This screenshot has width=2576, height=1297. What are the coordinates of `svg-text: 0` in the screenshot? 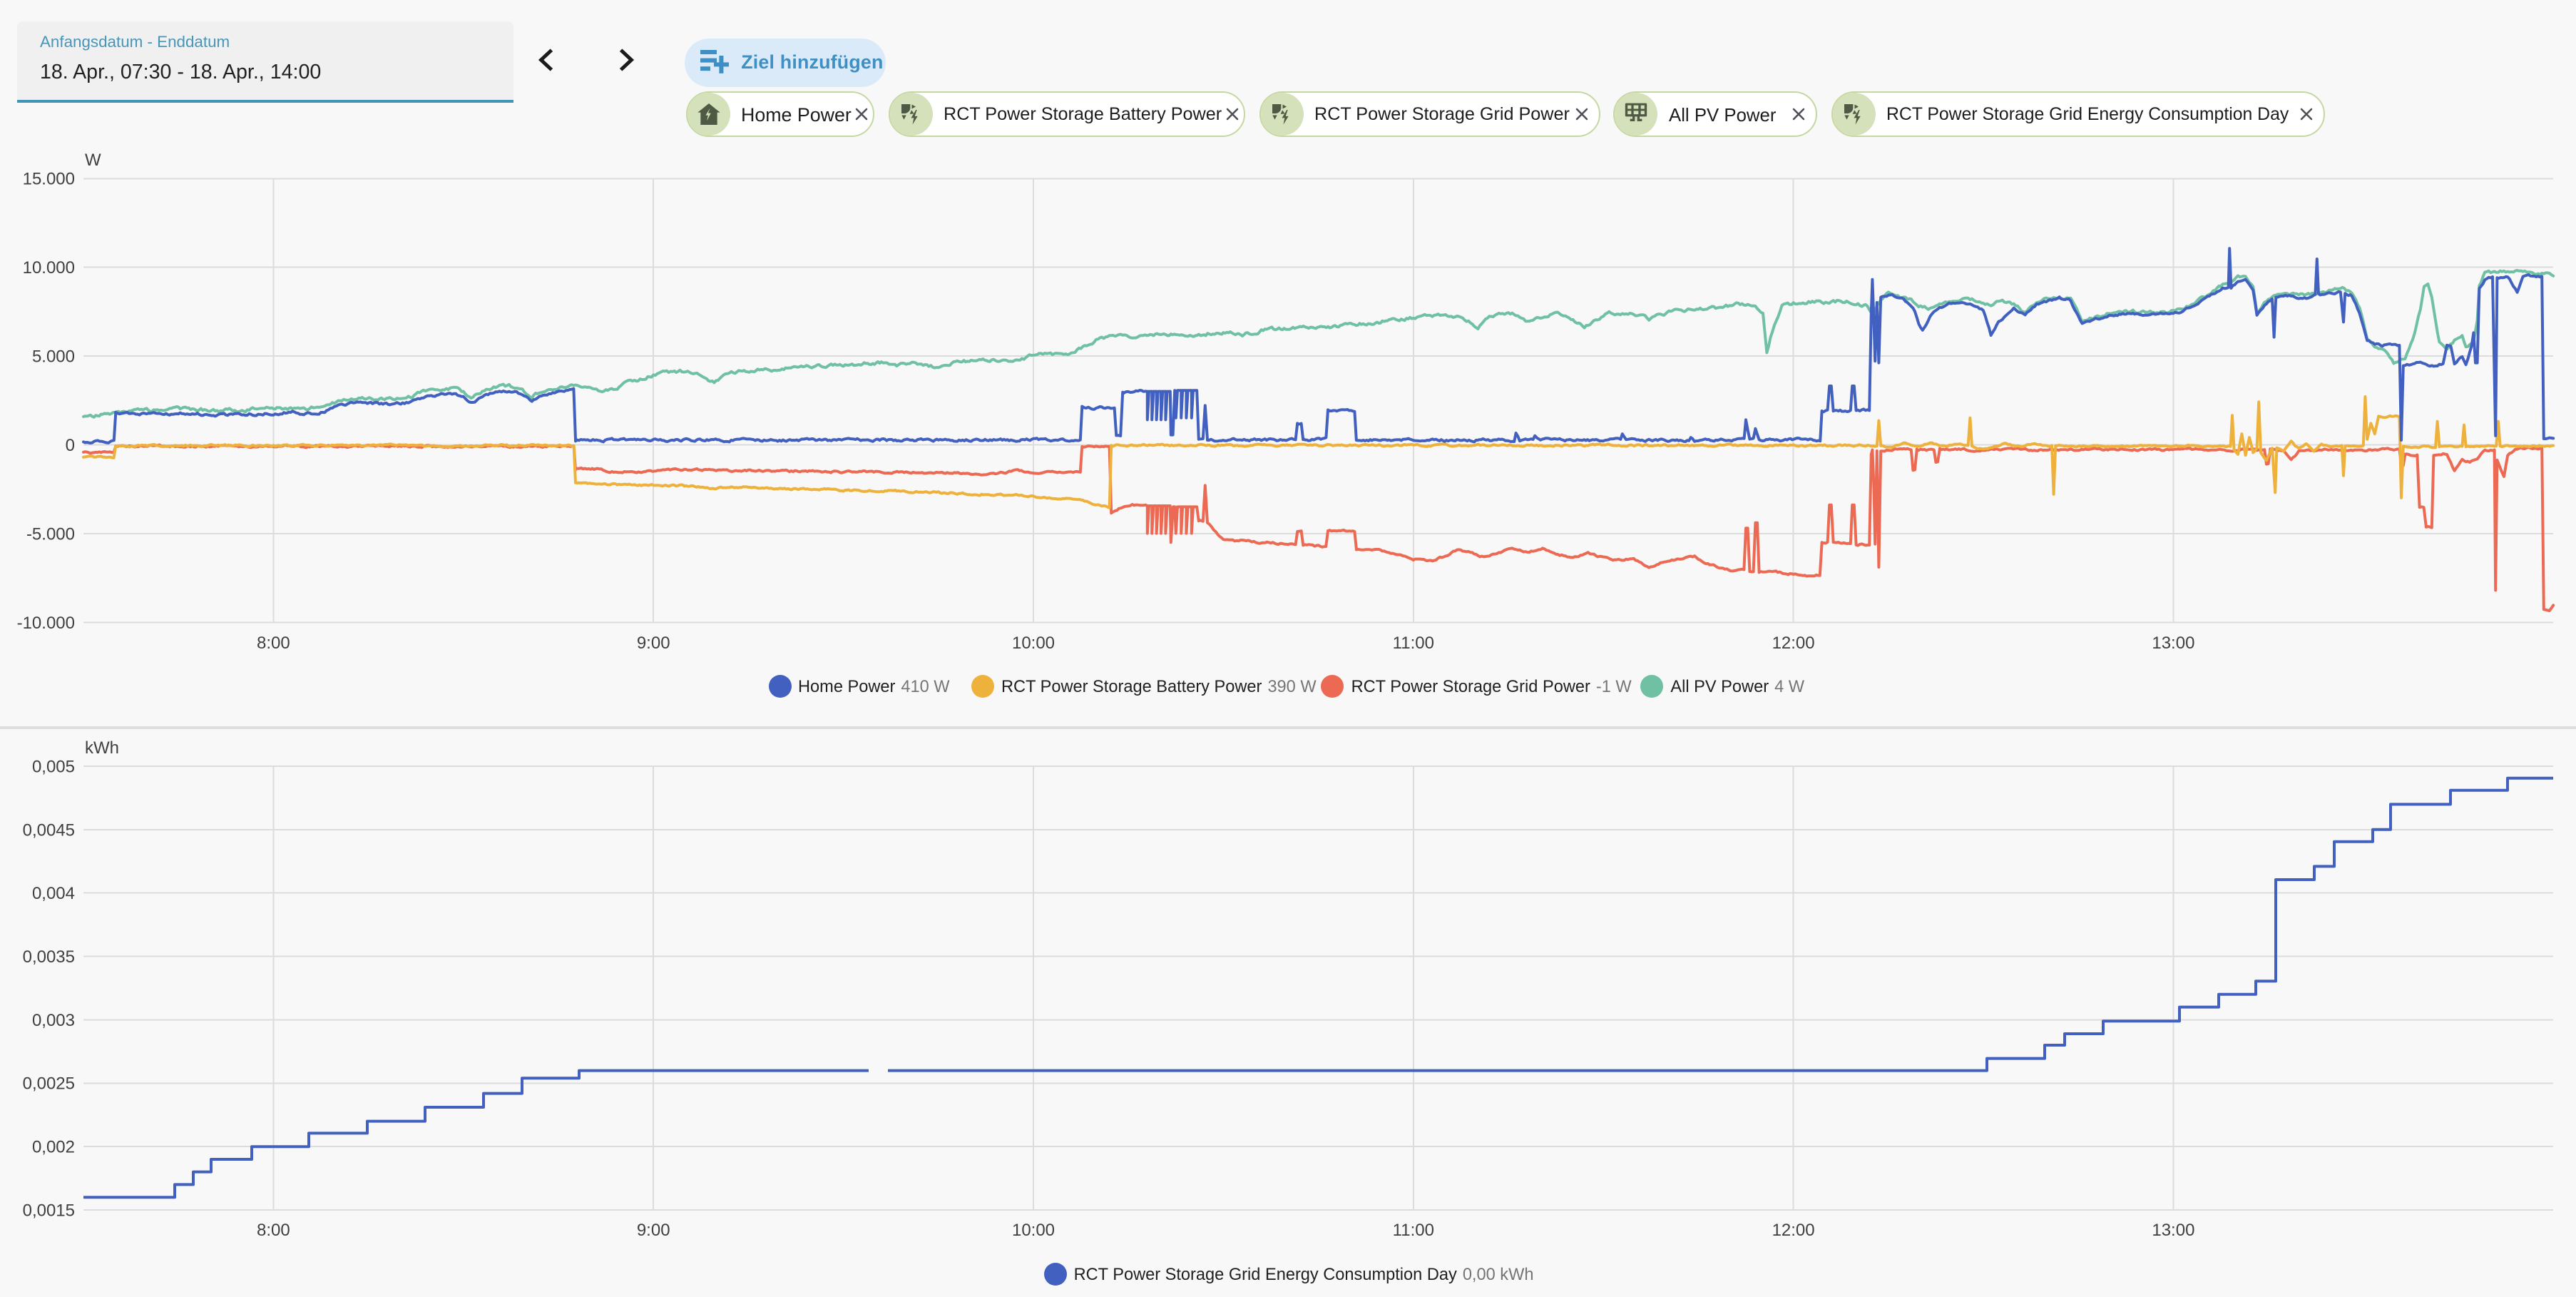 It's located at (70, 445).